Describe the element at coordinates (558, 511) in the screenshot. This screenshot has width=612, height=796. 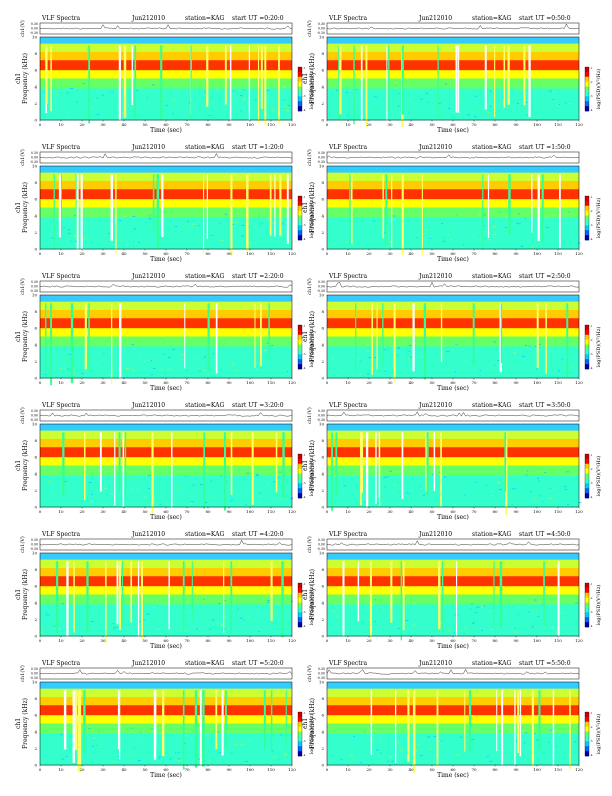
I see `time-tick-label: 110` at that location.